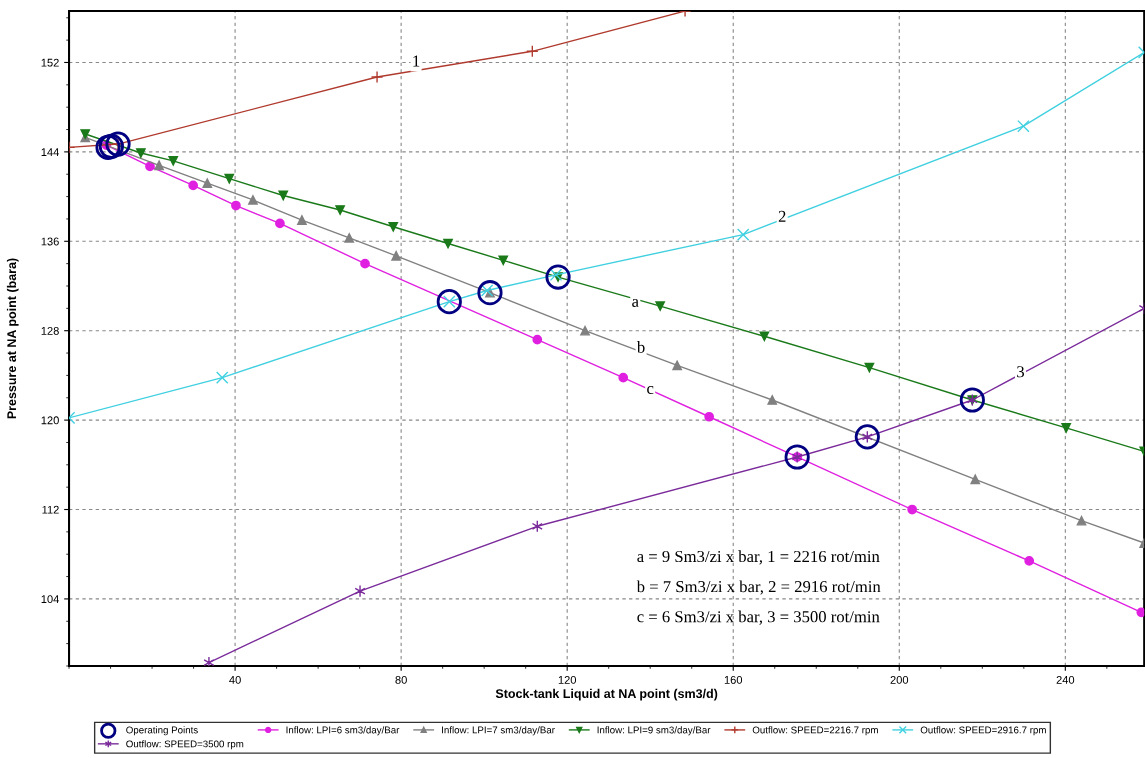 Image resolution: width=1145 pixels, height=758 pixels. What do you see at coordinates (983, 731) in the screenshot?
I see `legend-label: Outflow: SPEED=2916.7 rpm` at bounding box center [983, 731].